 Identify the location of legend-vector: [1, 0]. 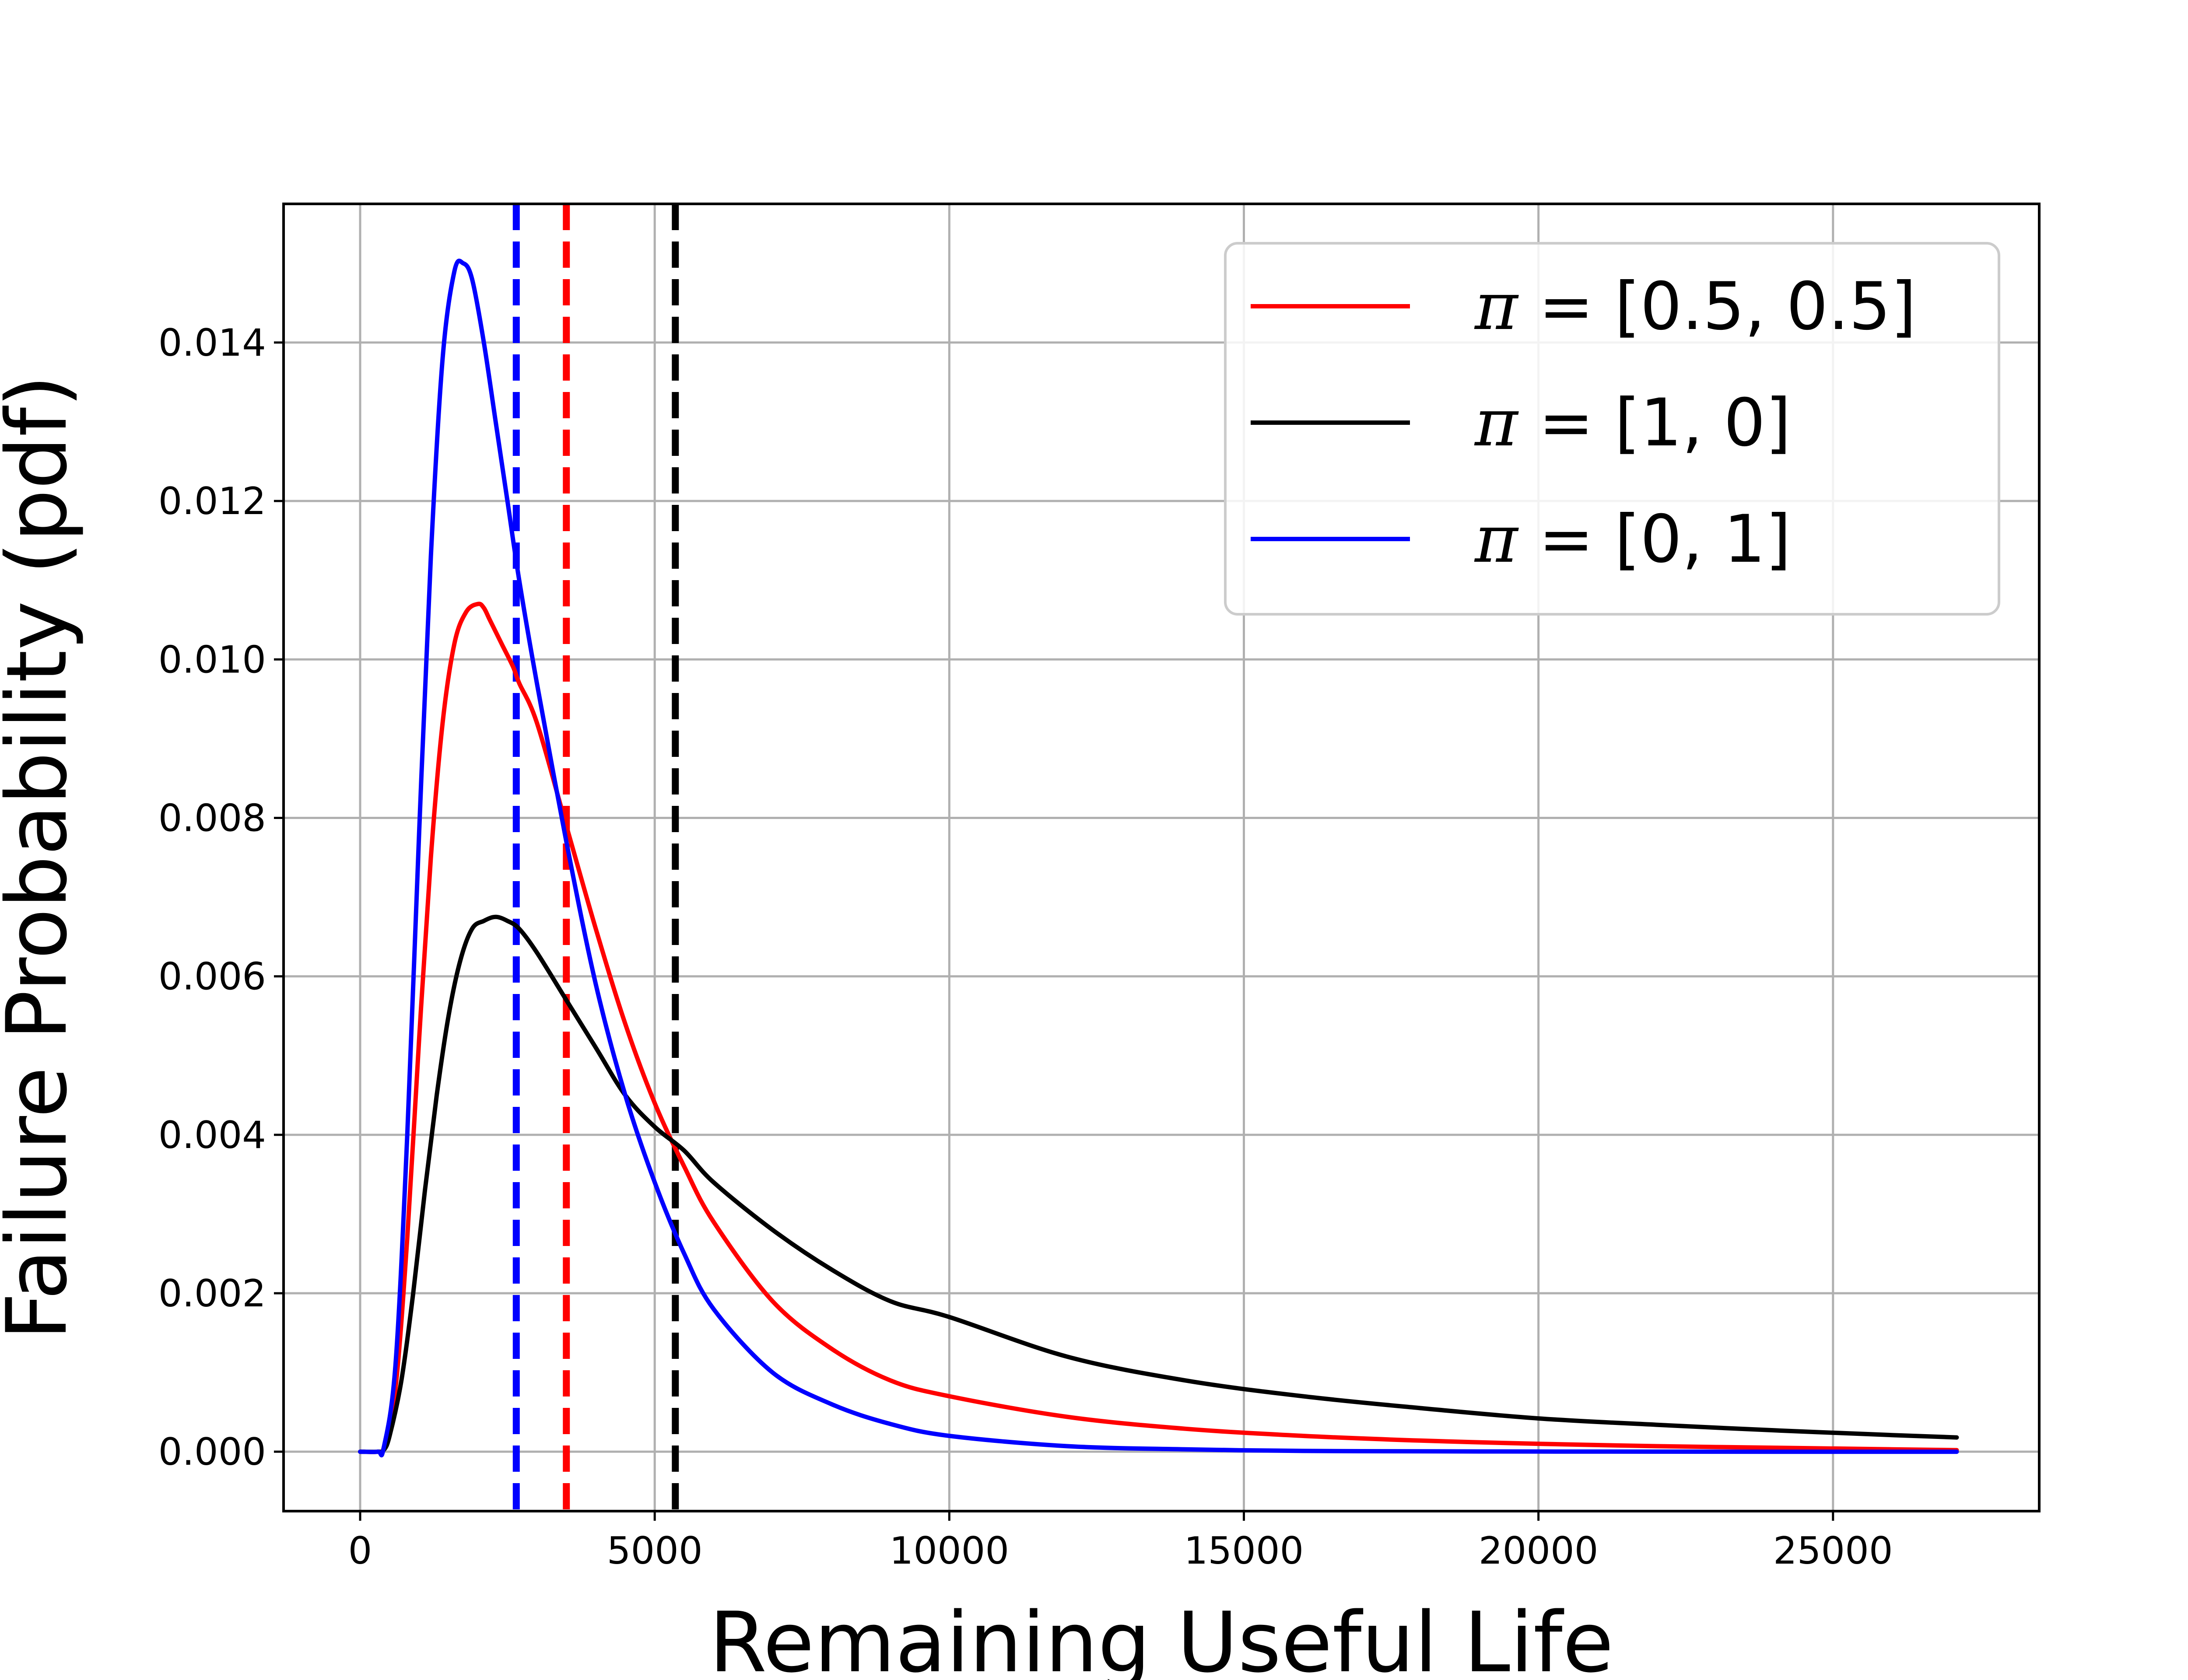
(1703, 423).